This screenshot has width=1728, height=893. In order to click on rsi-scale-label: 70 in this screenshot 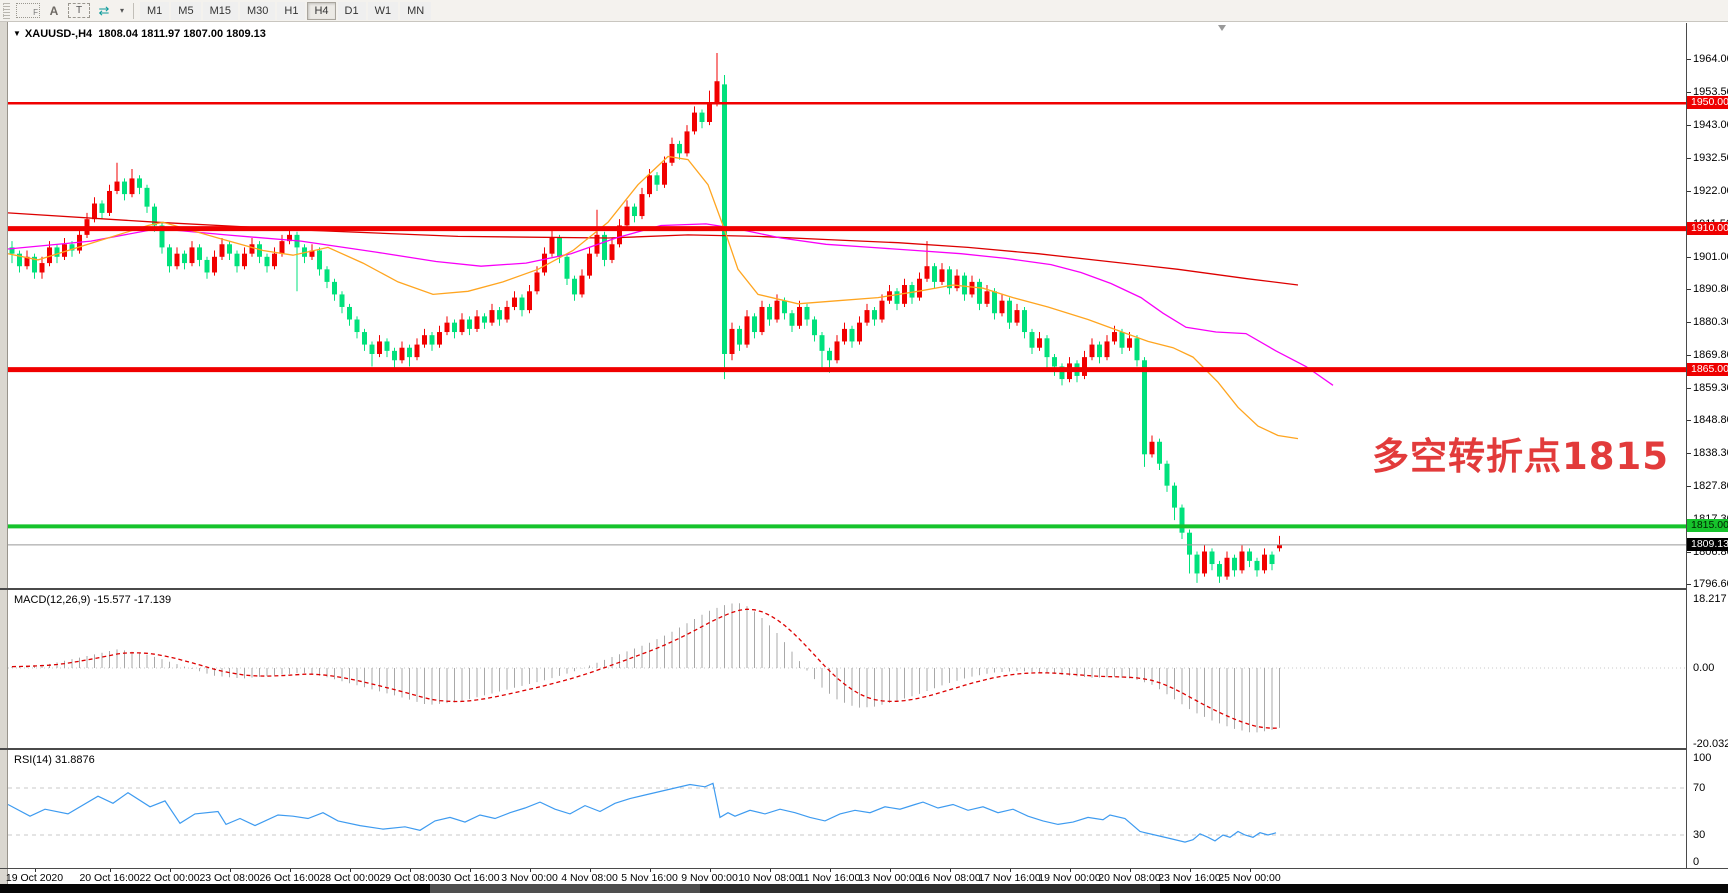, I will do `click(1699, 788)`.